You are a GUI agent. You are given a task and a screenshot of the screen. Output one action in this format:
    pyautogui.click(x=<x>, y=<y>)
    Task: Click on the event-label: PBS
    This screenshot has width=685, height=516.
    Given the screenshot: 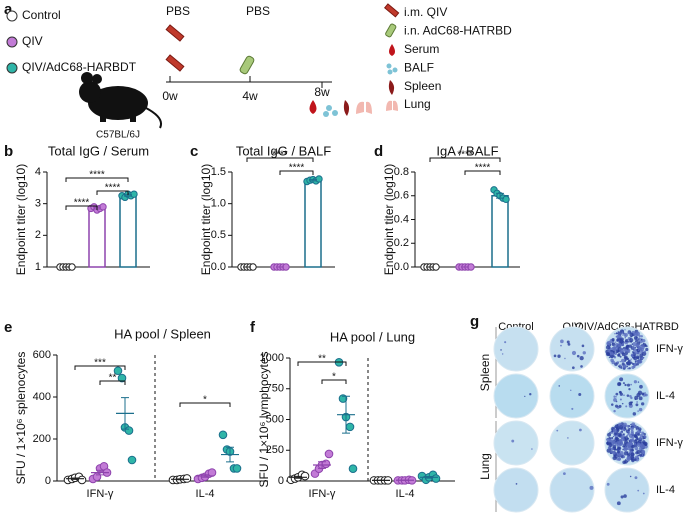 What is the action you would take?
    pyautogui.click(x=178, y=11)
    